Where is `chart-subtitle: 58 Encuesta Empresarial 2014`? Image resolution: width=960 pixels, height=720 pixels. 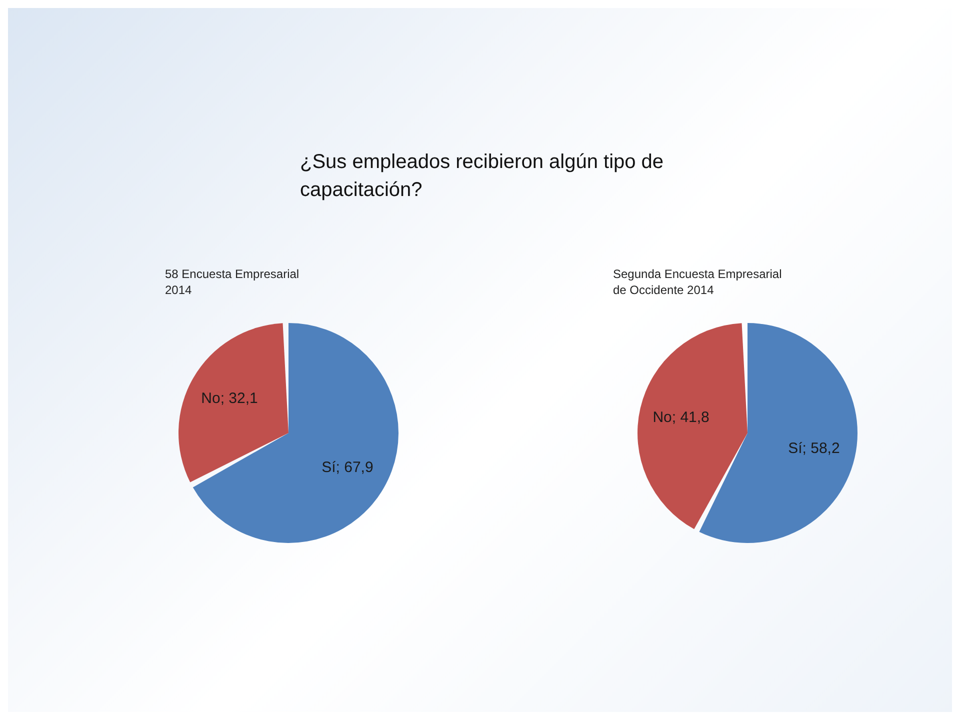 chart-subtitle: 58 Encuesta Empresarial 2014 is located at coordinates (232, 282).